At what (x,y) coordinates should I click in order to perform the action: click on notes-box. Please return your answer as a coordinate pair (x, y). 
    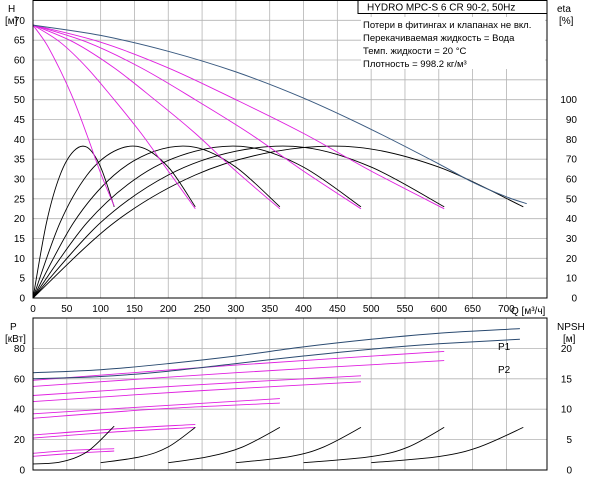
    Looking at the image, I should click on (453, 43).